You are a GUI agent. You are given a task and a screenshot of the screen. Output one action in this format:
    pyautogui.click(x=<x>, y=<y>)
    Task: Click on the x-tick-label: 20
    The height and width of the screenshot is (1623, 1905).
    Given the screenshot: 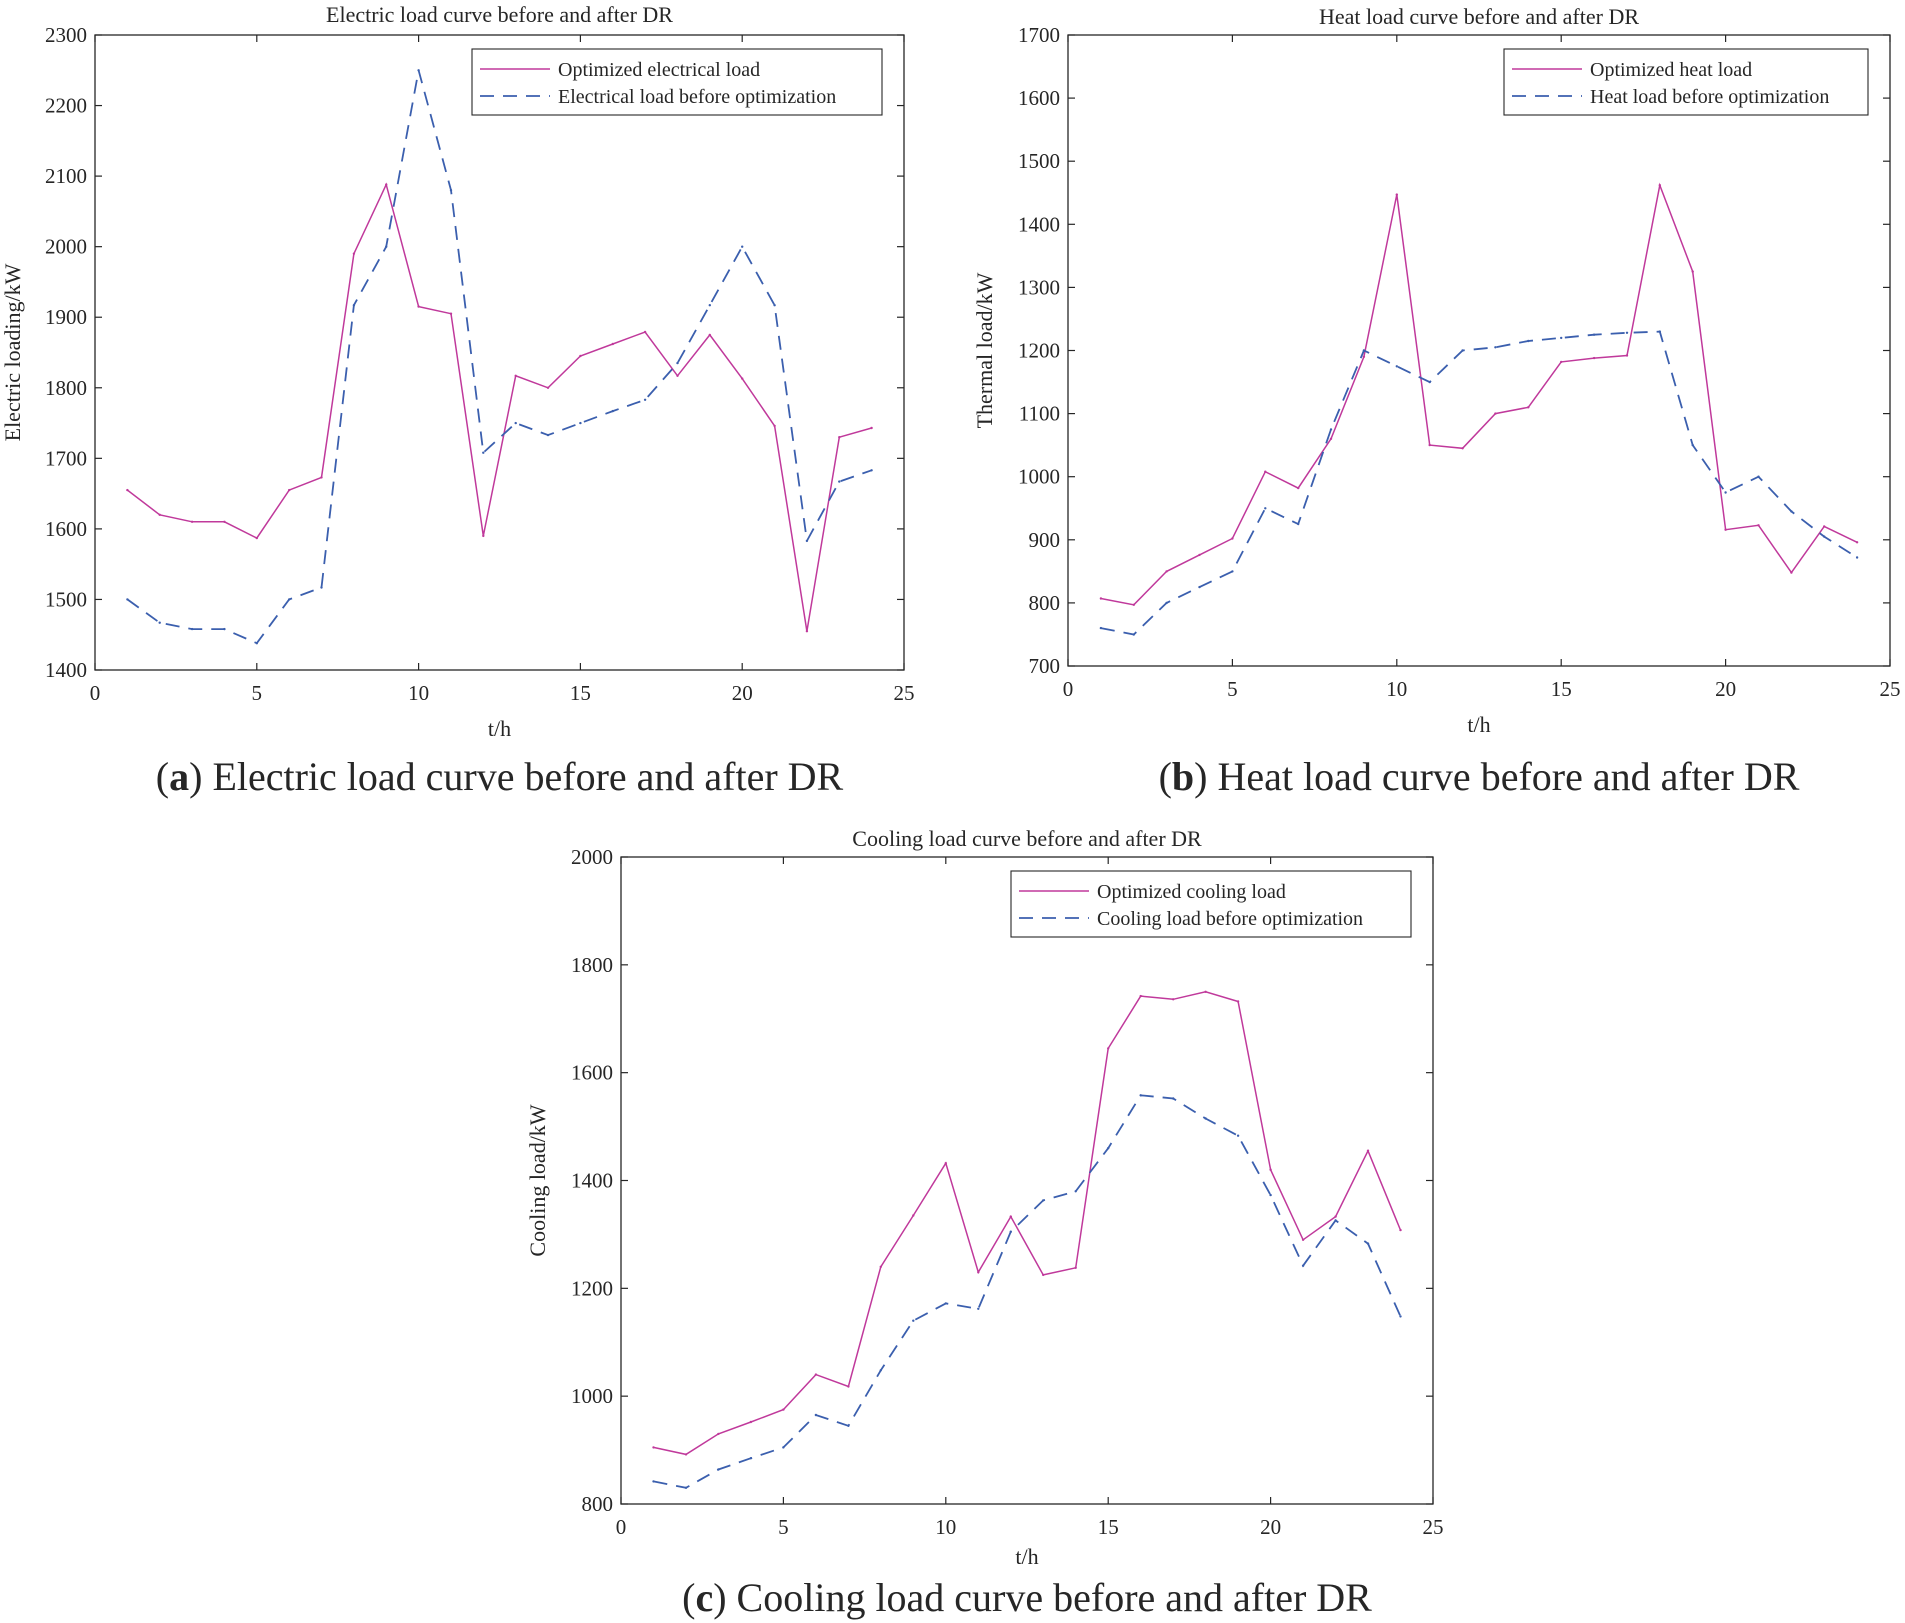 What is the action you would take?
    pyautogui.click(x=1725, y=689)
    